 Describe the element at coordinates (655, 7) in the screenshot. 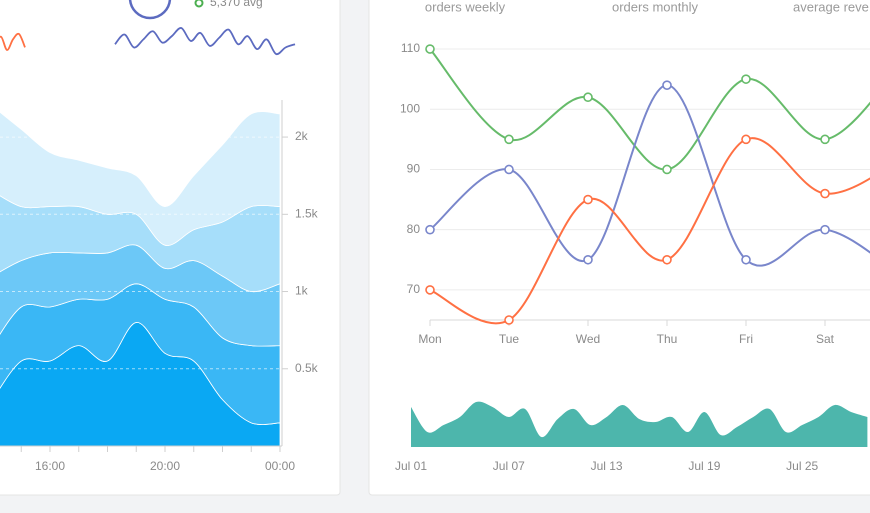

I see `panel-header: orders monthly` at that location.